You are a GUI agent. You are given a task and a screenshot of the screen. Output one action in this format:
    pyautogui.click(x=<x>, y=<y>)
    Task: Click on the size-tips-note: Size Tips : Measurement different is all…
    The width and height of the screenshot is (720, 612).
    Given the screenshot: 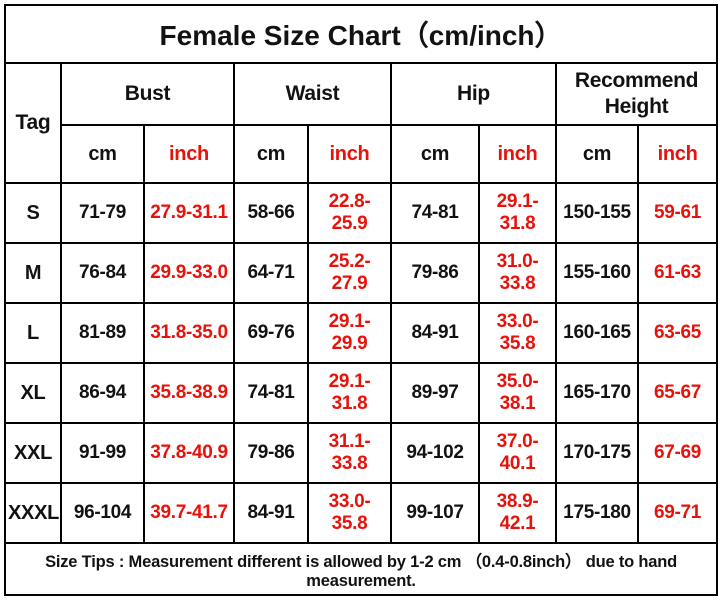 What is the action you would take?
    pyautogui.click(x=361, y=569)
    